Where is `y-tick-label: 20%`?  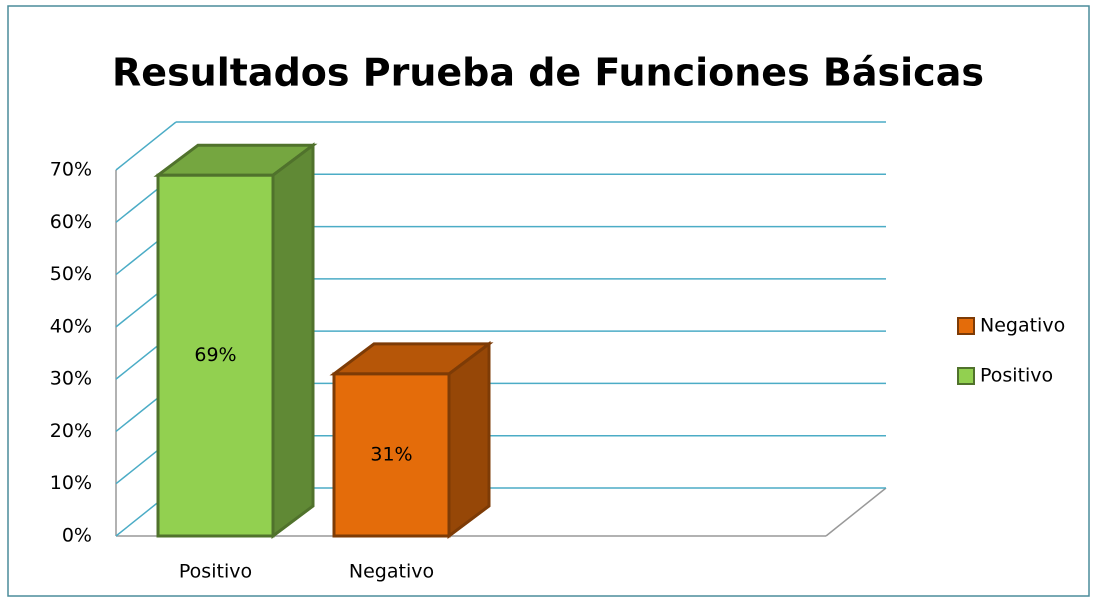 y-tick-label: 20% is located at coordinates (71, 431).